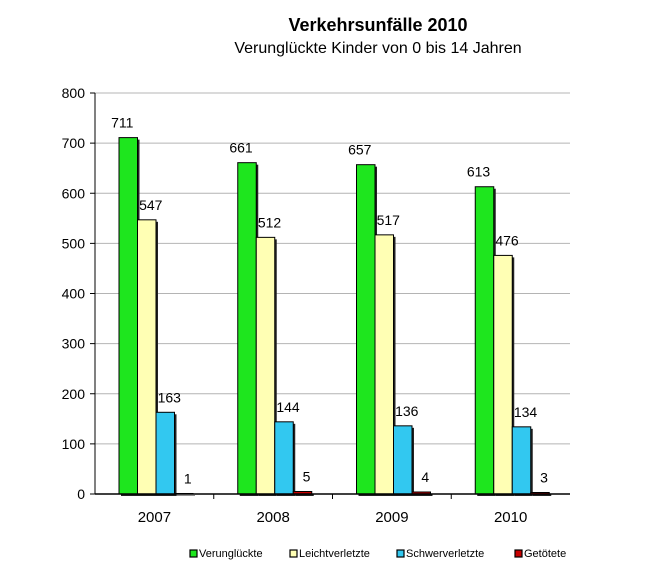  What do you see at coordinates (74, 444) in the screenshot?
I see `y-tick-label: 100` at bounding box center [74, 444].